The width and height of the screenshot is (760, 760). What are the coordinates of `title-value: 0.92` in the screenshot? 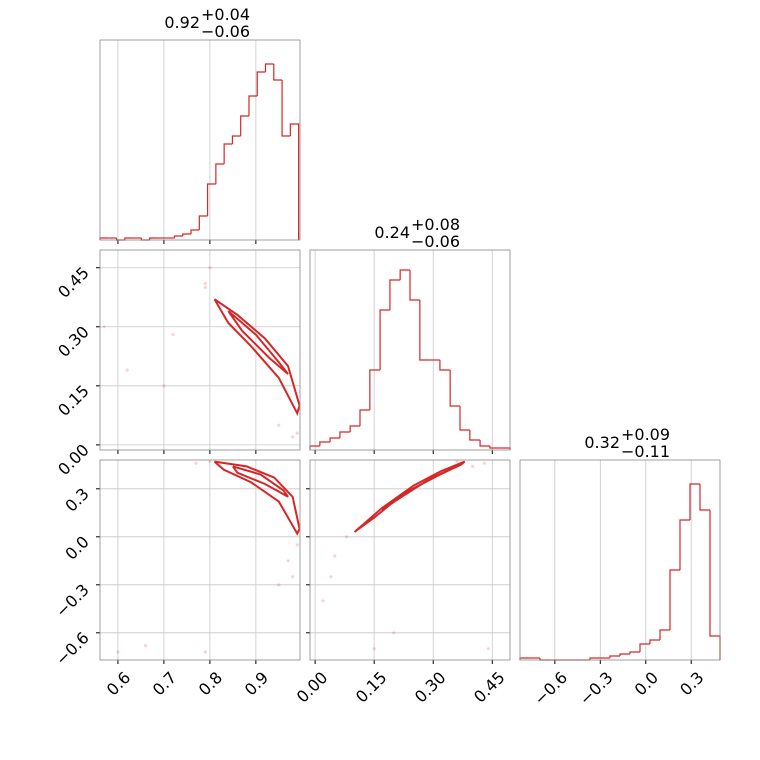 It's located at (182, 22).